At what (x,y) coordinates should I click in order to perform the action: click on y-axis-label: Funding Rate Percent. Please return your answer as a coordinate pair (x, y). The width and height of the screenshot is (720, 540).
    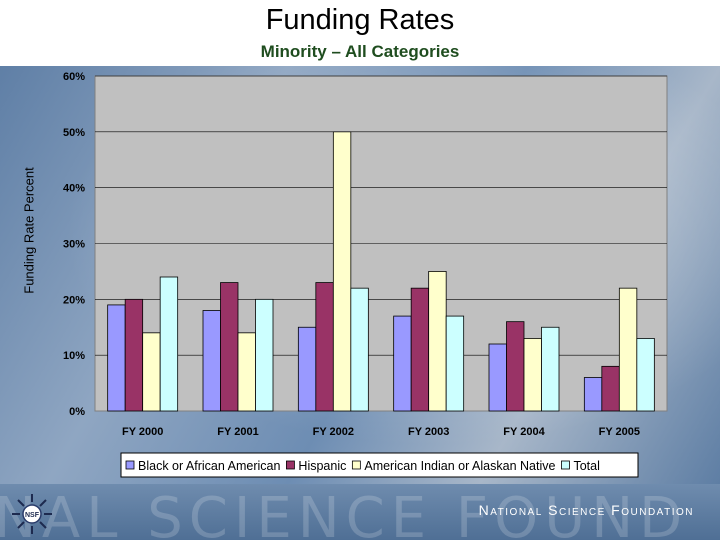
    Looking at the image, I should click on (29, 230).